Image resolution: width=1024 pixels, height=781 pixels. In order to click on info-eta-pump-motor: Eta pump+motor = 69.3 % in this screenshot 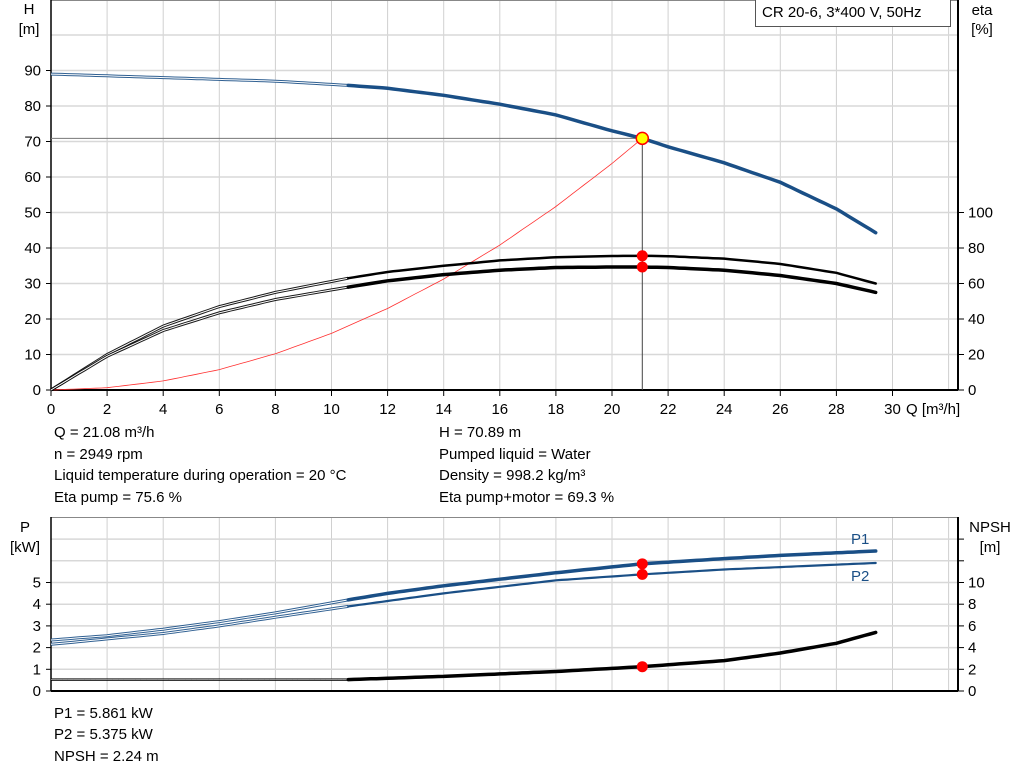, I will do `click(527, 497)`.